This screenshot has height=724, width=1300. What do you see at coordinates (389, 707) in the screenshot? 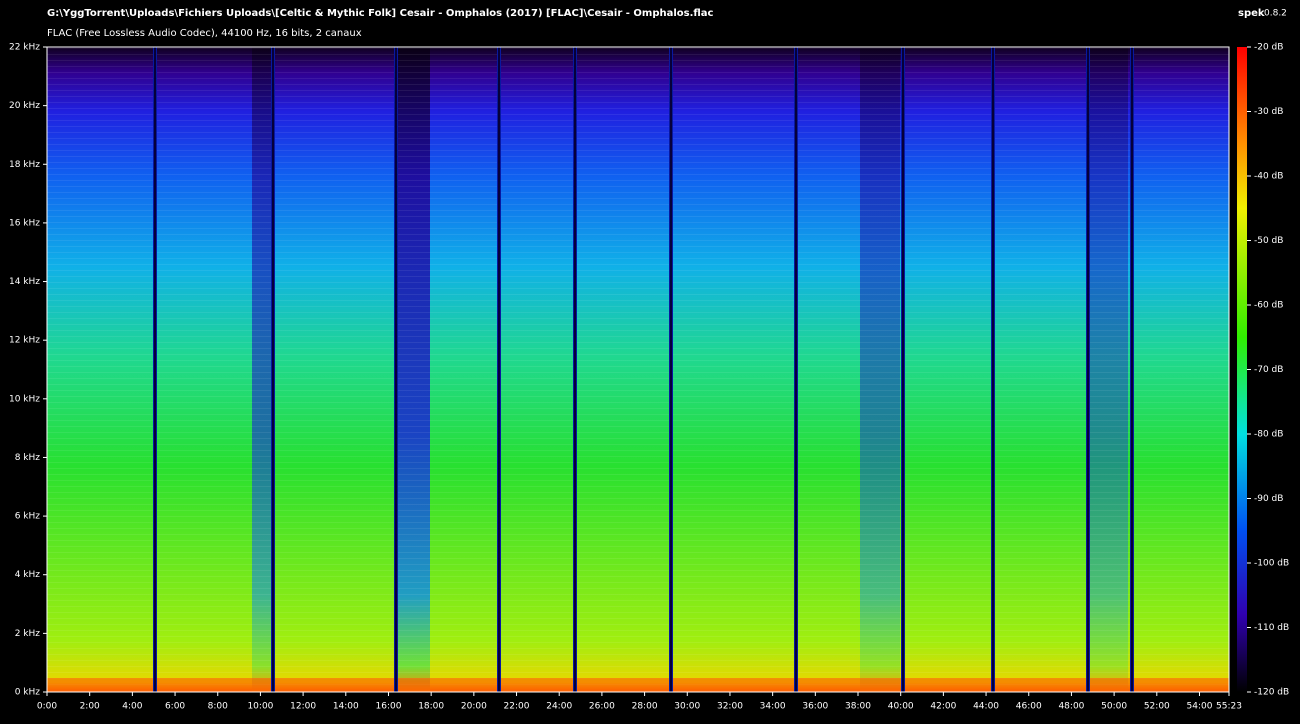
I see `x-tick-label: 16:00` at bounding box center [389, 707].